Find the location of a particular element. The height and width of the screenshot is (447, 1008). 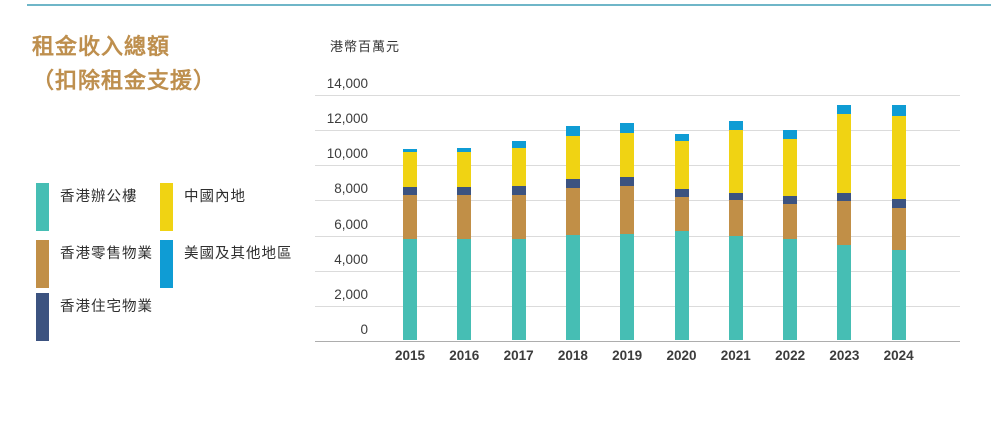

bar-2024 is located at coordinates (898, 217).